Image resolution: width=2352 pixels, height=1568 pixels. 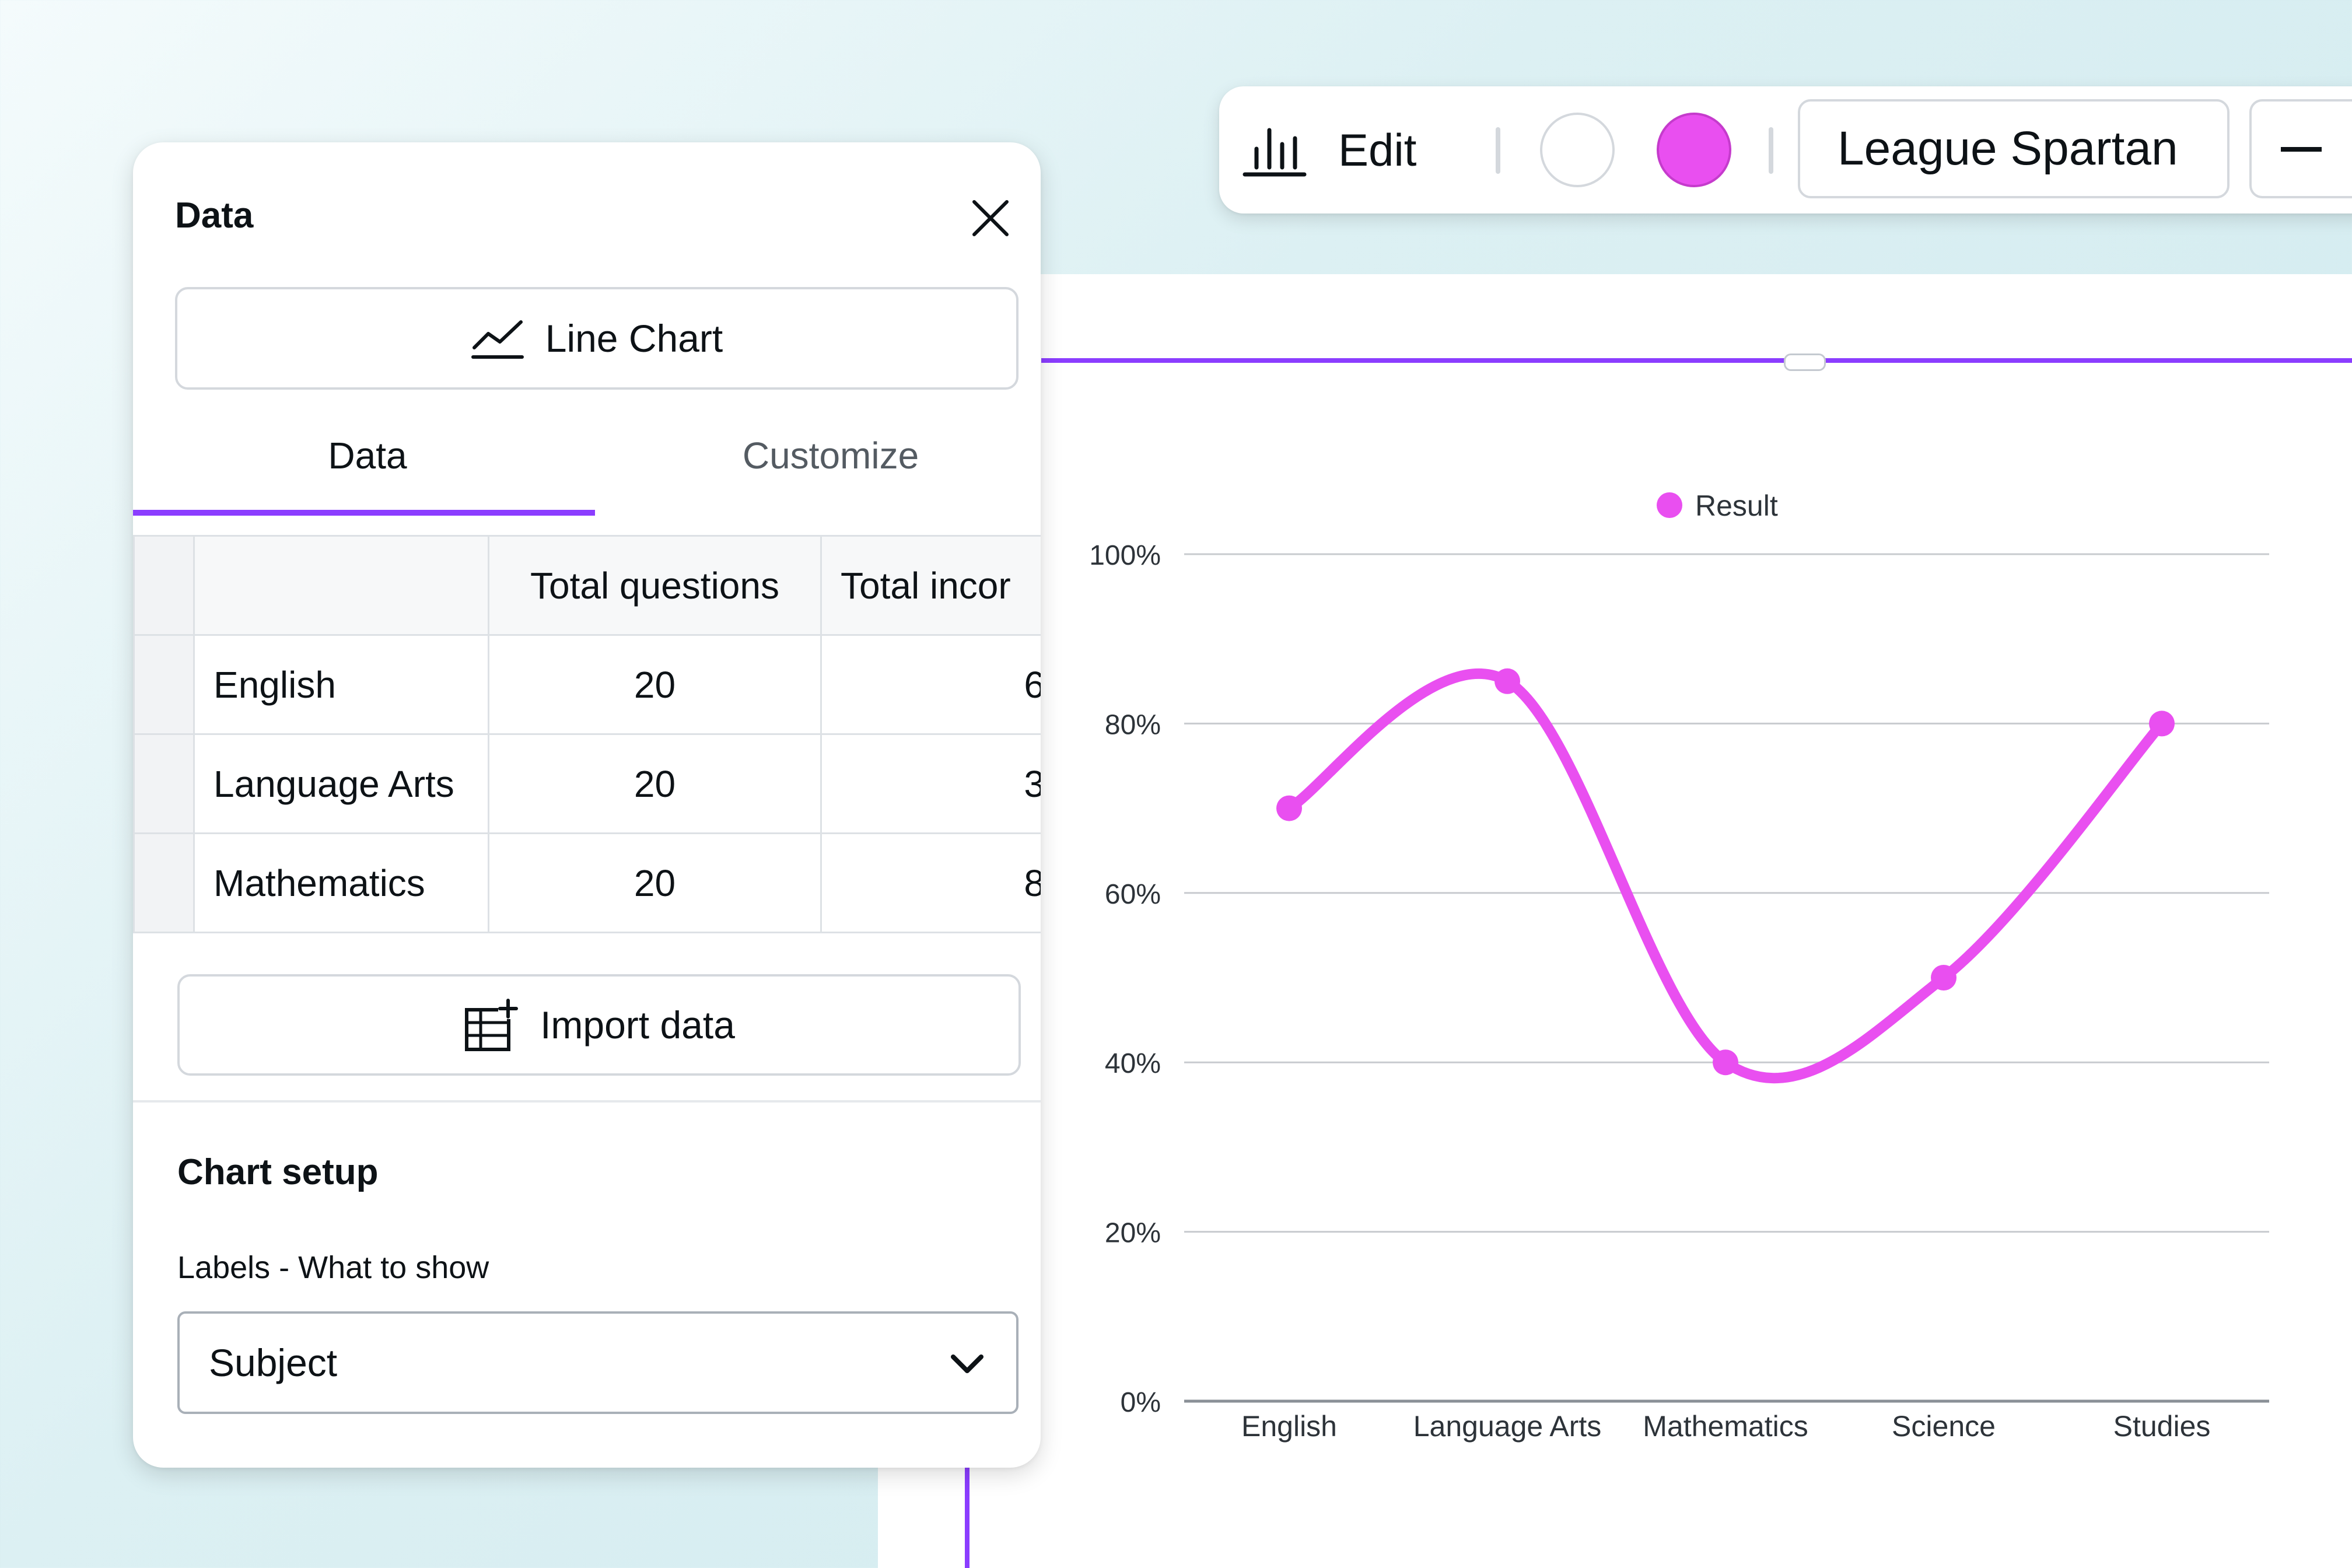 I want to click on x-tick-label: Mathematics, so click(x=1725, y=1426).